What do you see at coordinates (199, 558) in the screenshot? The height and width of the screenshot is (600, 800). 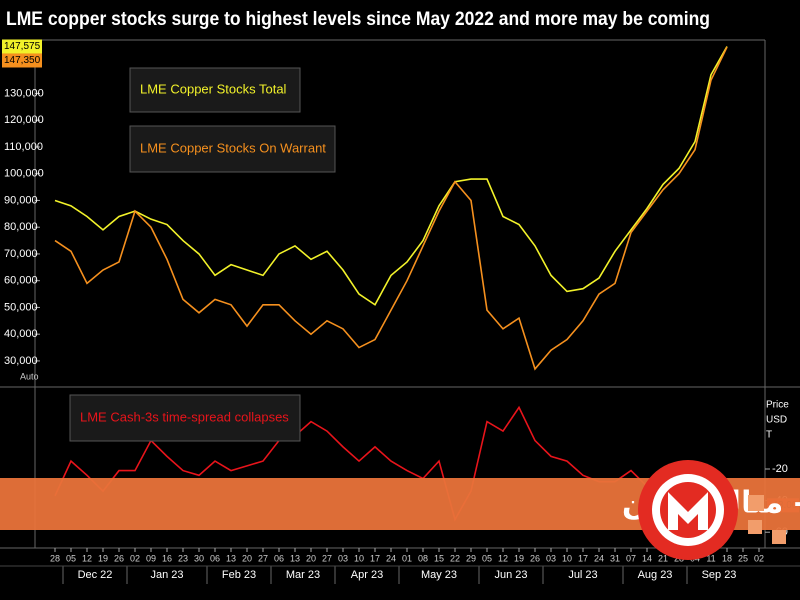 I see `x-tick-label: 30` at bounding box center [199, 558].